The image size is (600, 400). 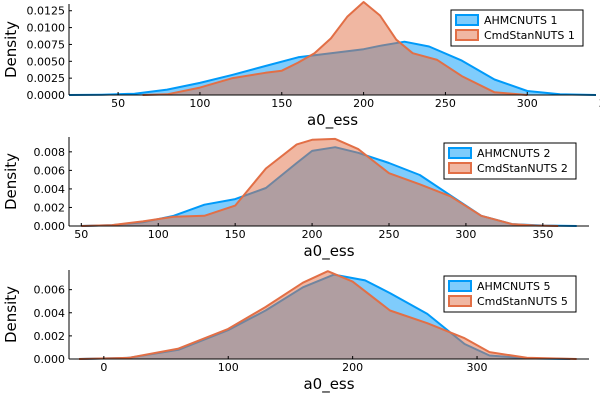 What do you see at coordinates (510, 161) in the screenshot?
I see `legend: AHMCNUTS 2 CmdStanNUTS 2` at bounding box center [510, 161].